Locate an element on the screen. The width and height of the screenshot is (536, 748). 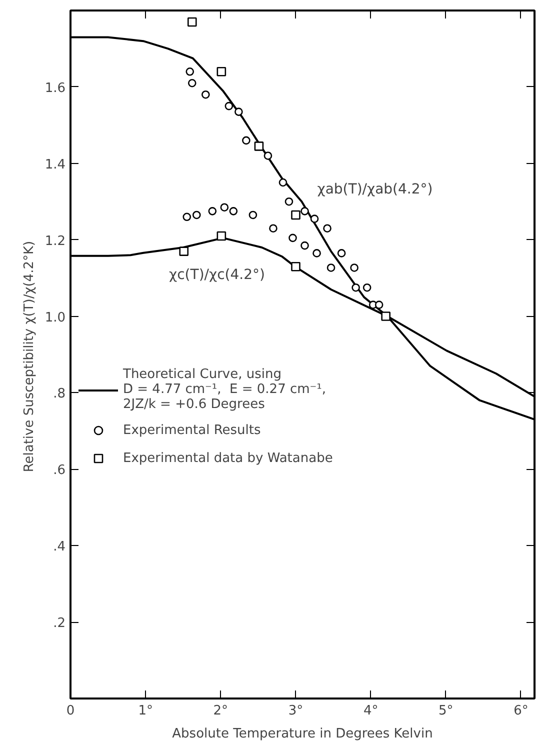
x-tick-label: 1° is located at coordinates (145, 711).